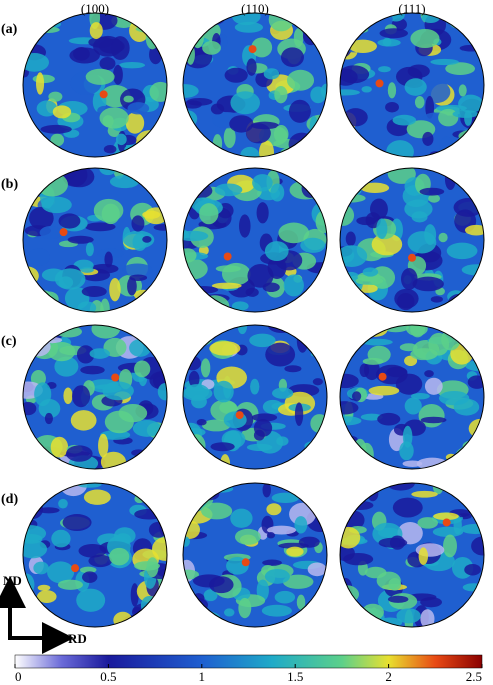  I want to click on row-label: (a), so click(9, 29).